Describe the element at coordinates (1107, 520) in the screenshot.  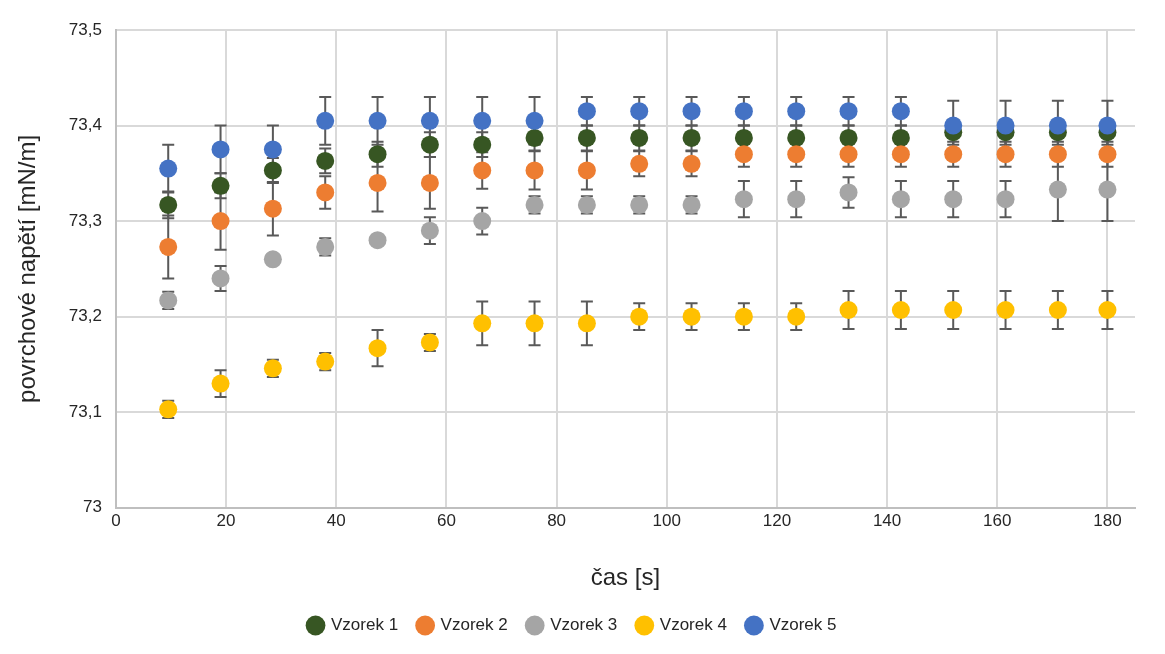
I see `x-tick-label: 180` at that location.